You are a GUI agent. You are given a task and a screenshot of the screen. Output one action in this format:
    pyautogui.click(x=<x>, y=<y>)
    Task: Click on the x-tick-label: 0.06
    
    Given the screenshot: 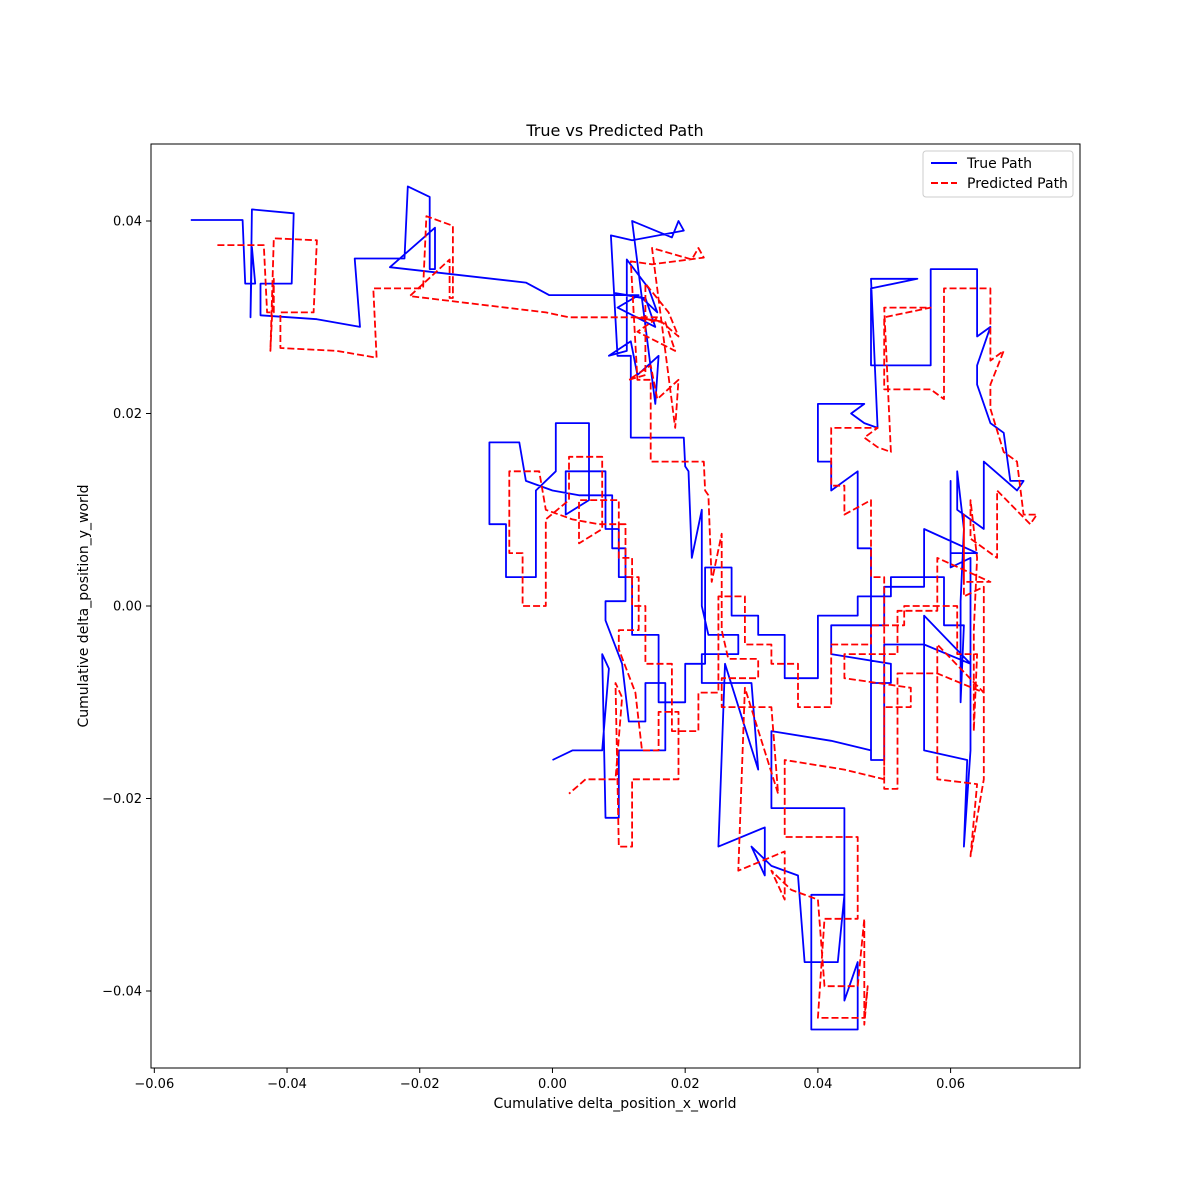 What is the action you would take?
    pyautogui.click(x=950, y=1084)
    